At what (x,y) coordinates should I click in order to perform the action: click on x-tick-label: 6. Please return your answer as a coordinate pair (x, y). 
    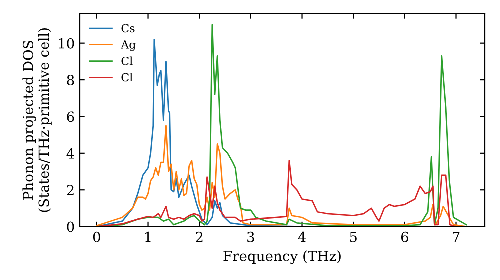
    Looking at the image, I should click on (404, 237).